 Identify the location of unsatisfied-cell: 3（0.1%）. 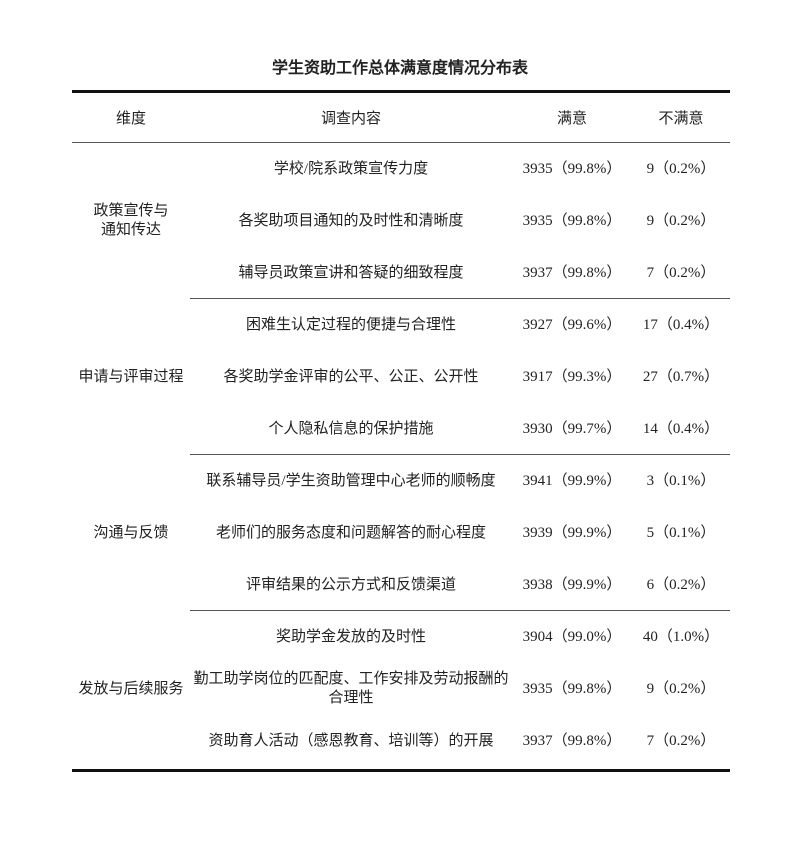
(681, 480).